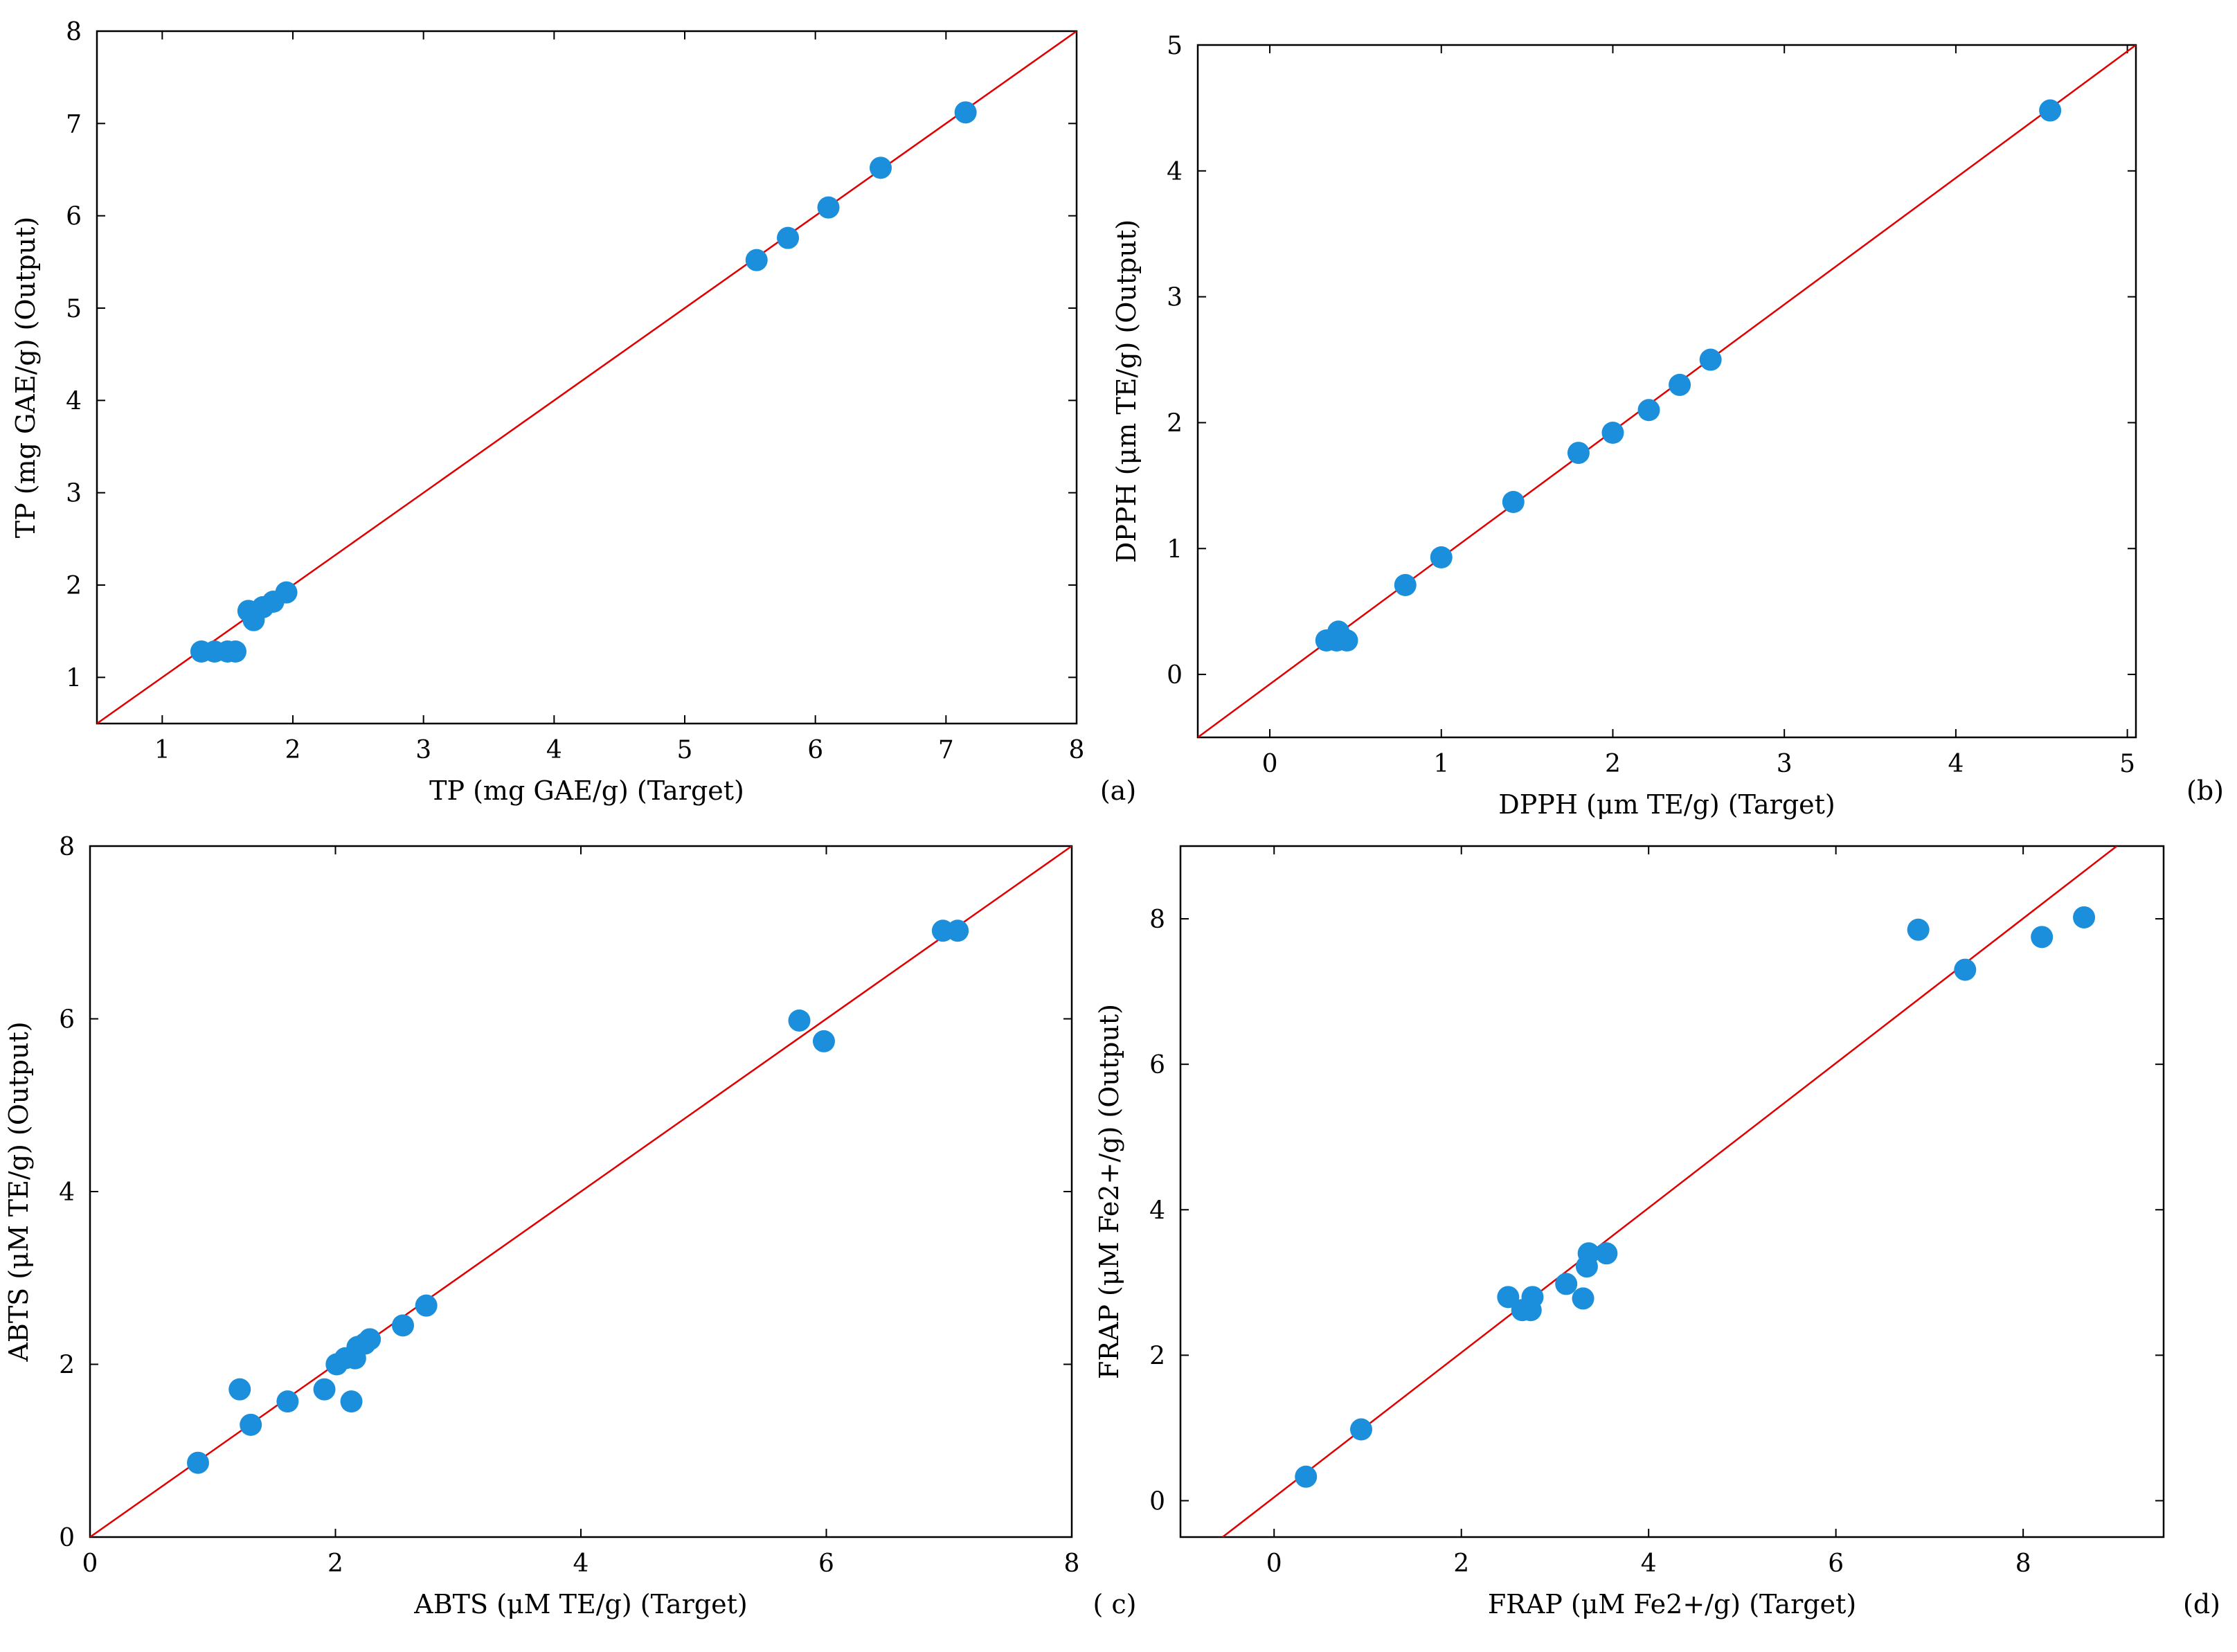 This screenshot has width=2237, height=1652. What do you see at coordinates (1441, 764) in the screenshot?
I see `x-tick-label-b: 1` at bounding box center [1441, 764].